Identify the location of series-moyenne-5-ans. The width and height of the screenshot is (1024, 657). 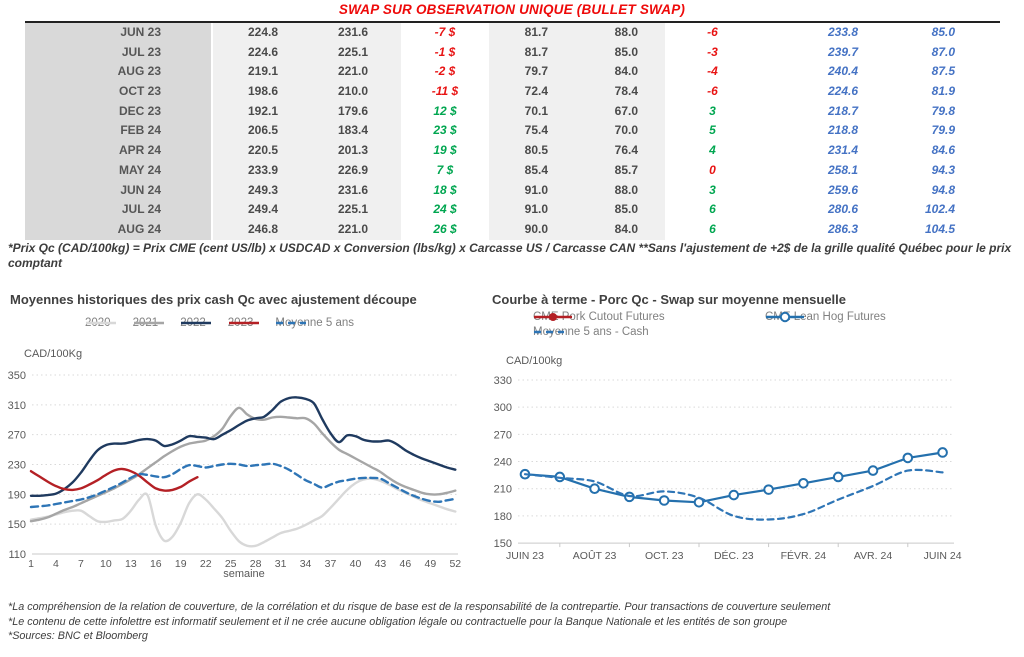
(243, 485).